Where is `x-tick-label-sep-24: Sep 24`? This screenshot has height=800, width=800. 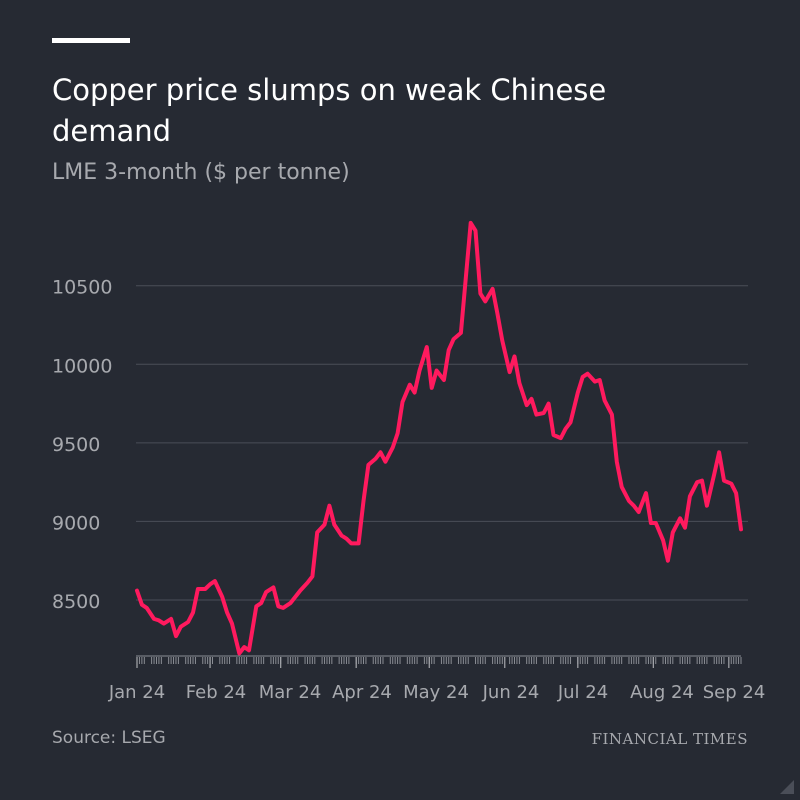 x-tick-label-sep-24: Sep 24 is located at coordinates (734, 692).